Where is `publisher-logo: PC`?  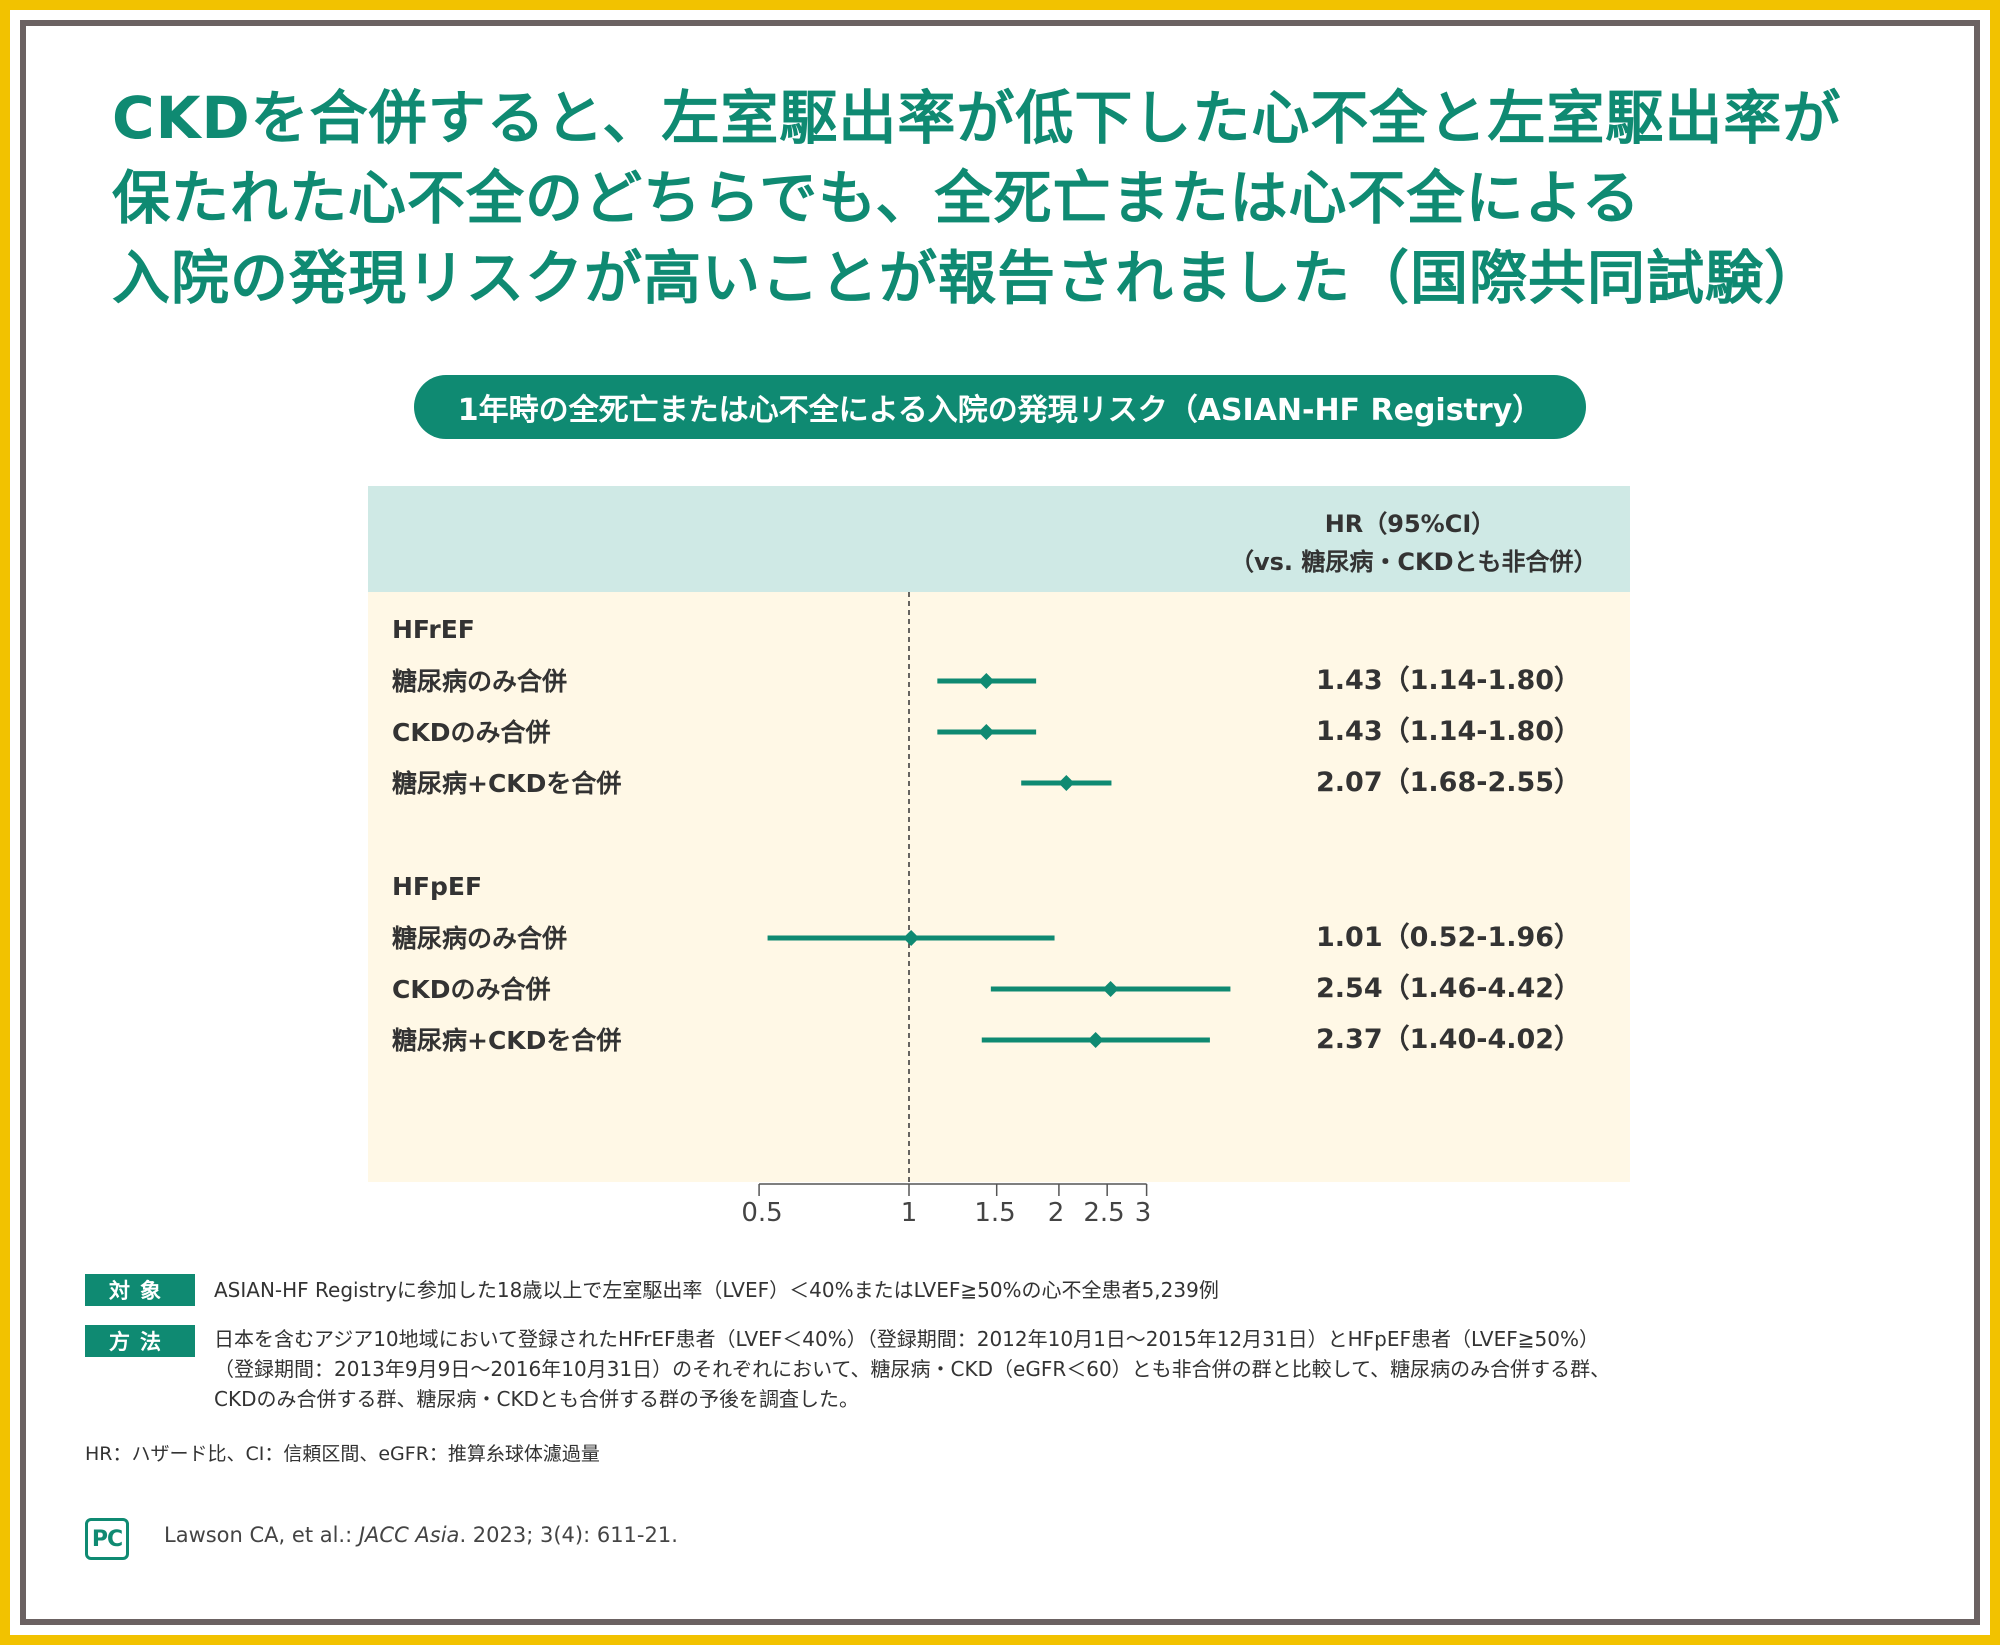 publisher-logo: PC is located at coordinates (107, 1539).